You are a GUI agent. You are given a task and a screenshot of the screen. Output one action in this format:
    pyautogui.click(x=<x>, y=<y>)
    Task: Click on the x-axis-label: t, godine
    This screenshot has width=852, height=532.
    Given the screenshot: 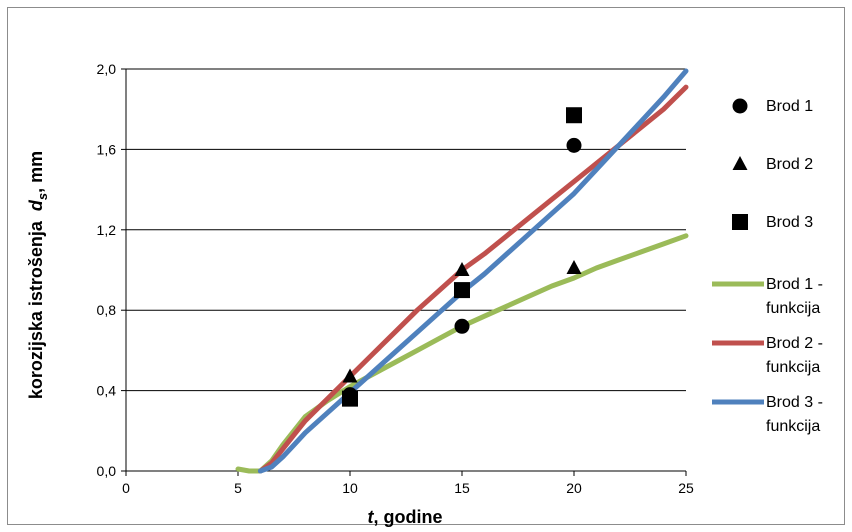 What is the action you would take?
    pyautogui.click(x=405, y=517)
    